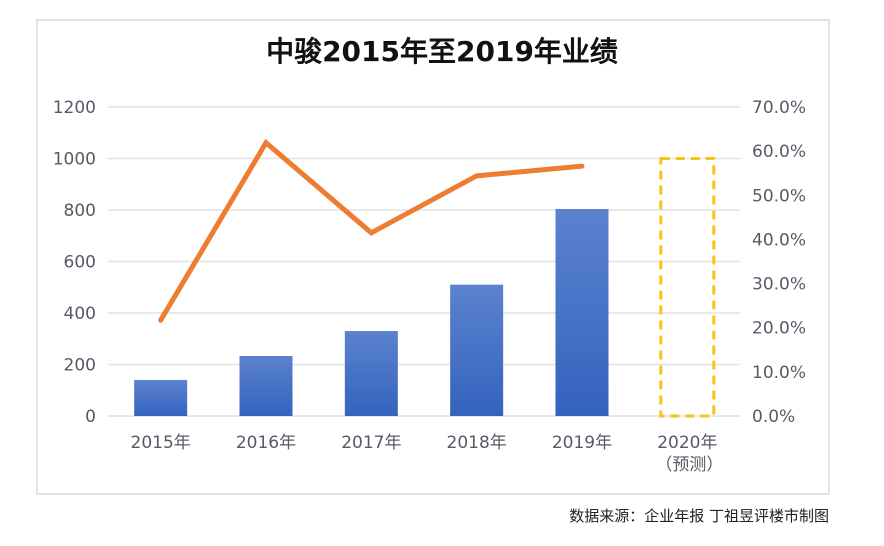 The image size is (884, 546). What do you see at coordinates (442, 51) in the screenshot?
I see `chart-title: 中骏2015年至2019年业绩` at bounding box center [442, 51].